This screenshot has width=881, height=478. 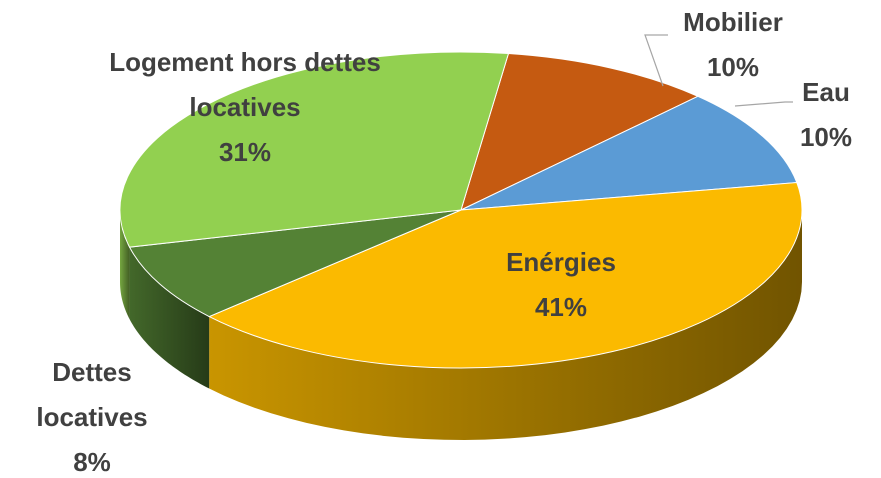 What do you see at coordinates (561, 307) in the screenshot?
I see `value-label: 41%` at bounding box center [561, 307].